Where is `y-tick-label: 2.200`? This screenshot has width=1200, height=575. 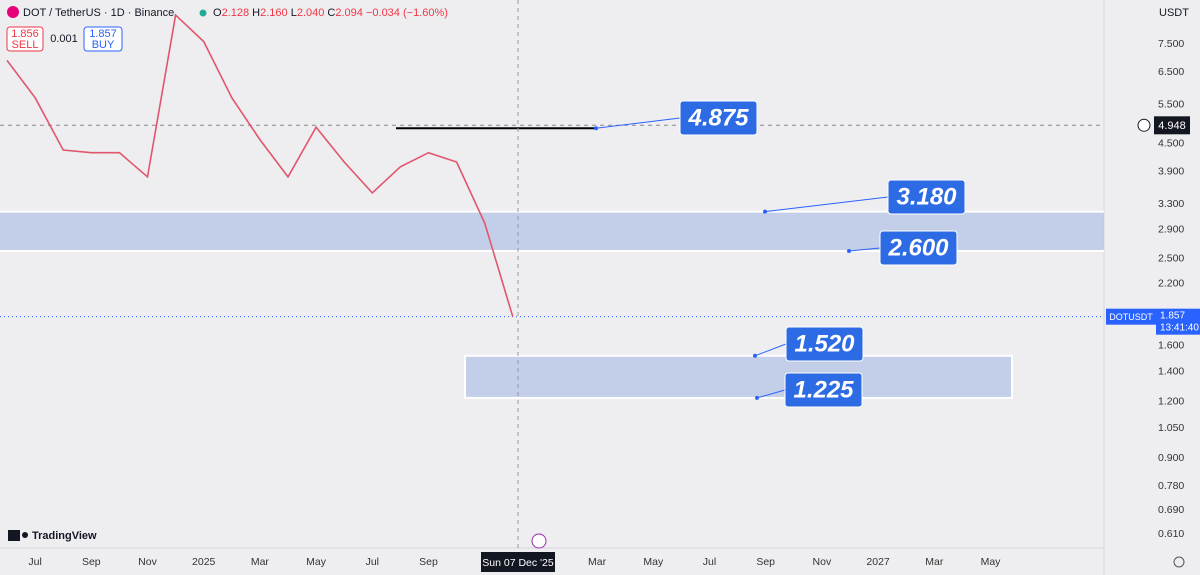
y-tick-label: 2.200 is located at coordinates (1171, 283).